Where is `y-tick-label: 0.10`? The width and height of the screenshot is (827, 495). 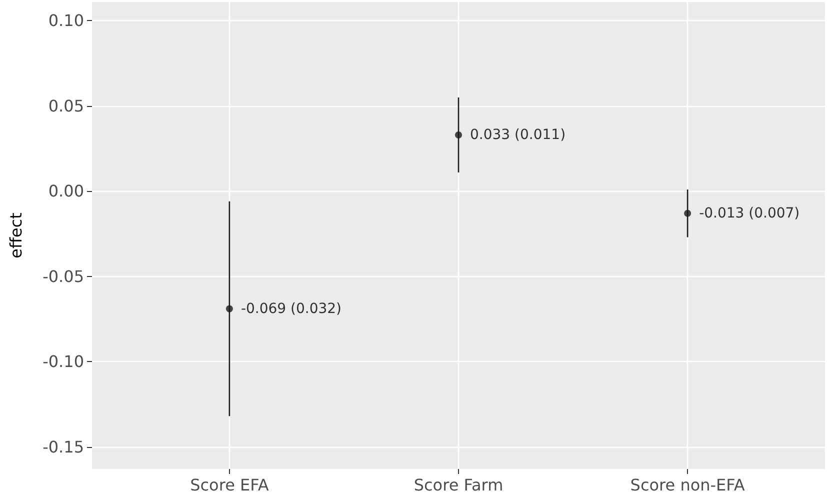
y-tick-label: 0.10 is located at coordinates (66, 20).